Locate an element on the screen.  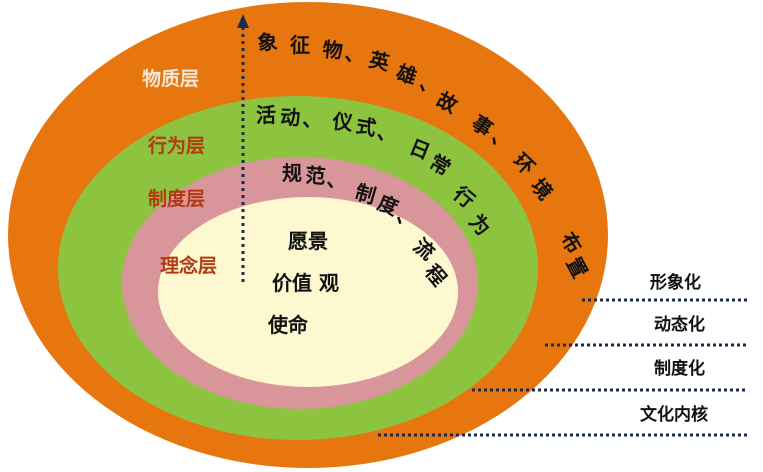
institution-layer-label: 制度层 is located at coordinates (176, 198).